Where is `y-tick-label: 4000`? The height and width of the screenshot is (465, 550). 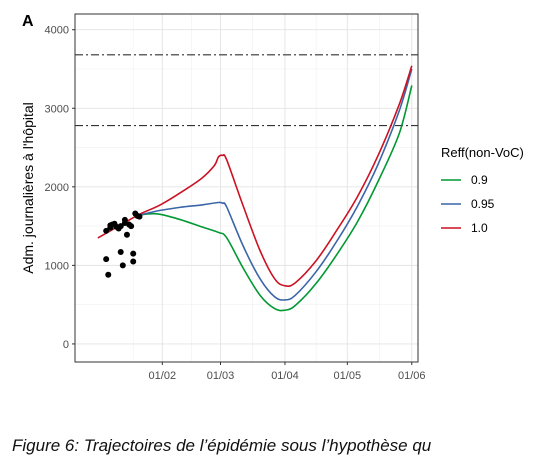
y-tick-label: 4000 is located at coordinates (57, 31).